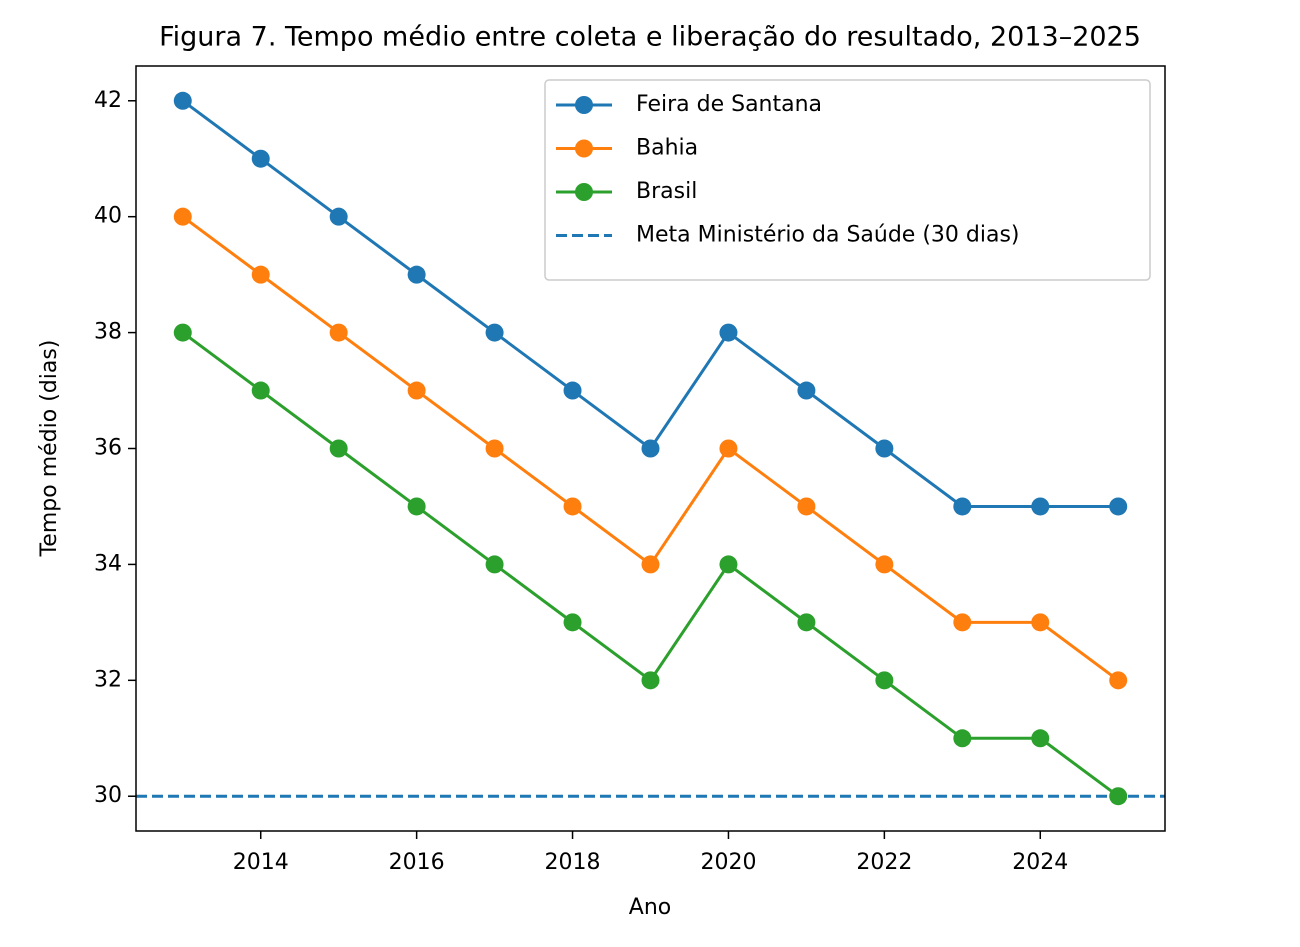  Describe the element at coordinates (49, 449) in the screenshot. I see `y-axis-label: Tempo médio (dias)` at that location.